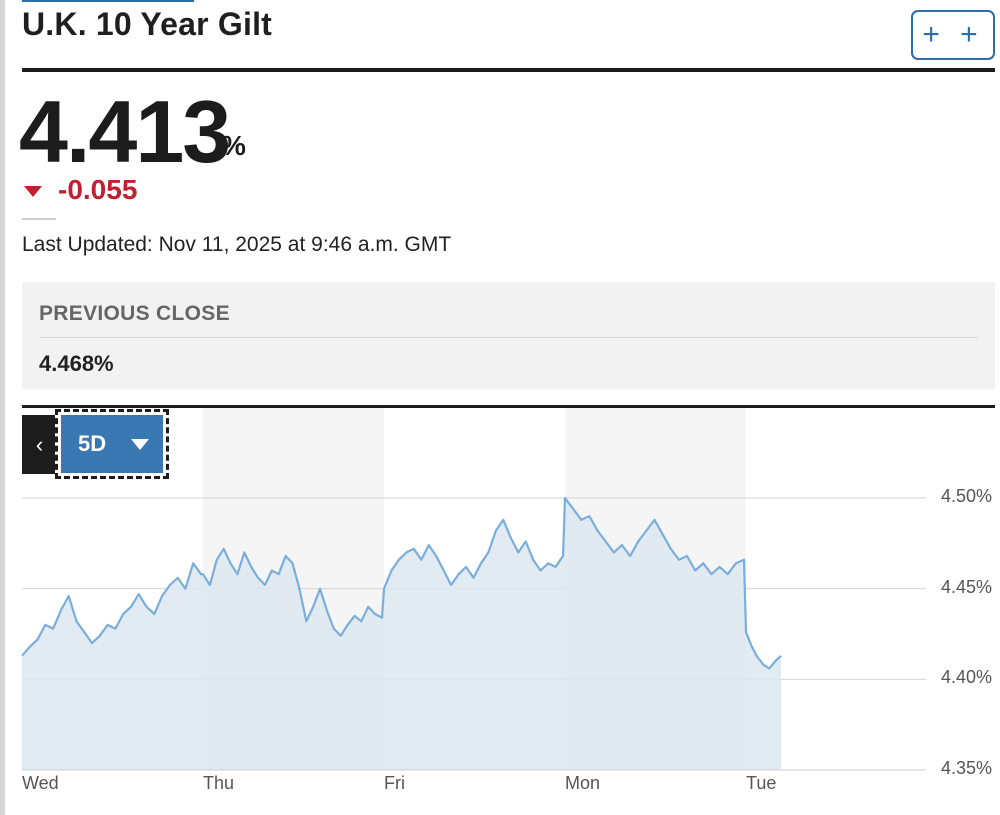 This screenshot has height=815, width=1000. I want to click on y-tick-label: 4.50%, so click(967, 496).